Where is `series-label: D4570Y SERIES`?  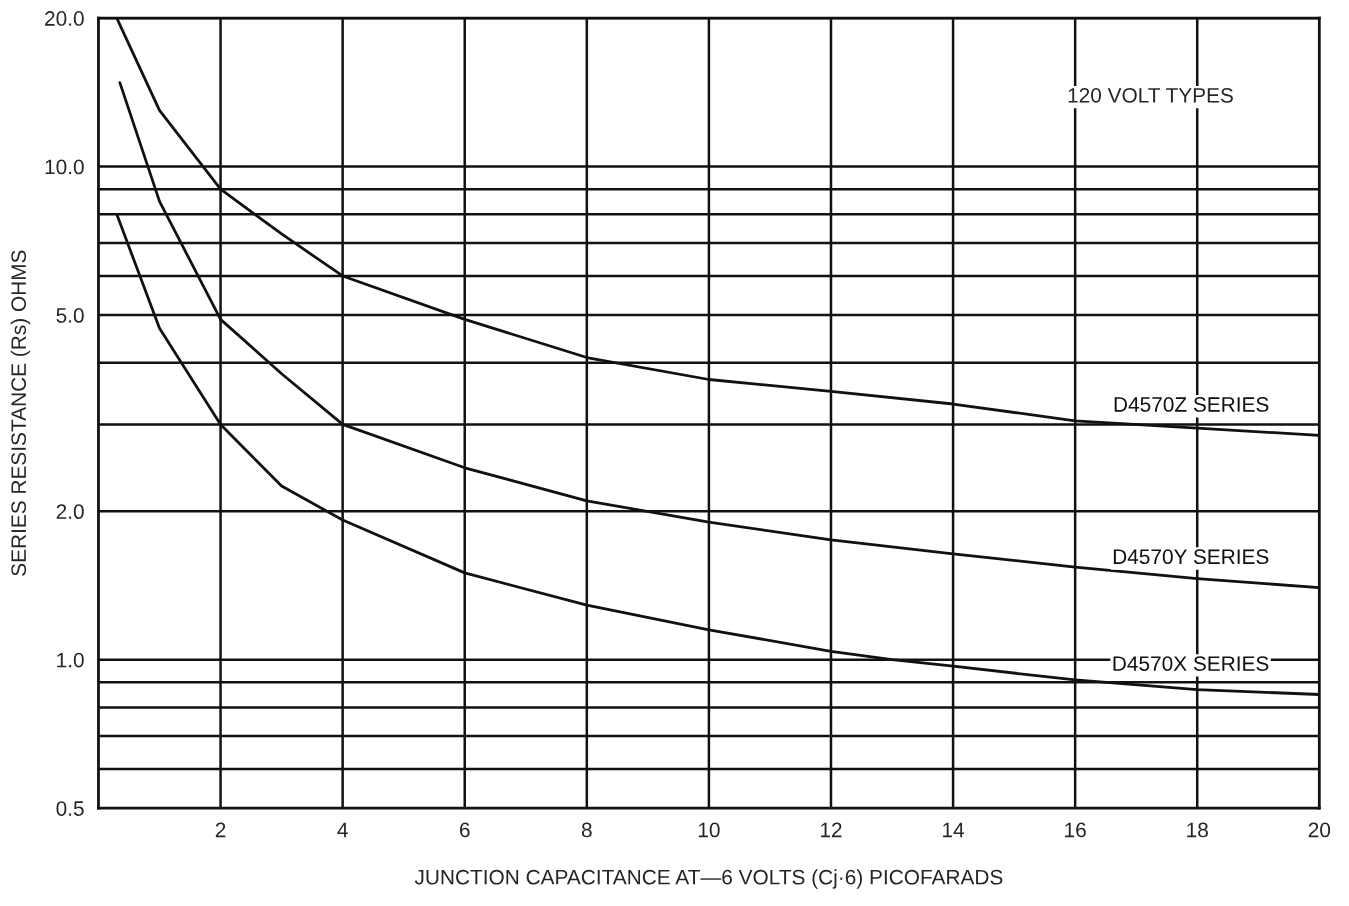
series-label: D4570Y SERIES is located at coordinates (1191, 557).